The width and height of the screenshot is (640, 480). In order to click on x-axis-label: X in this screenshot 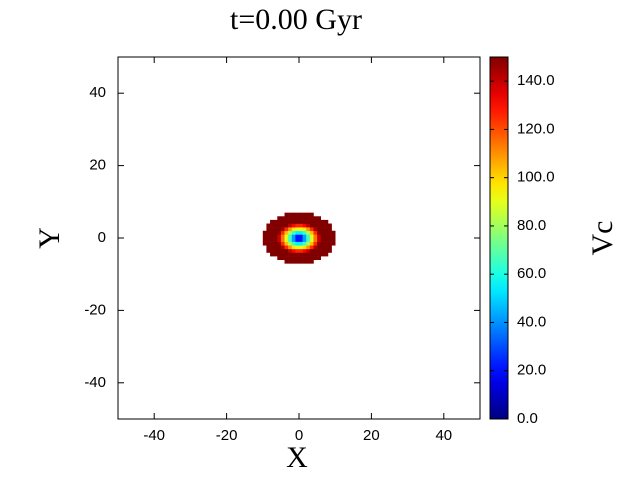, I will do `click(297, 457)`.